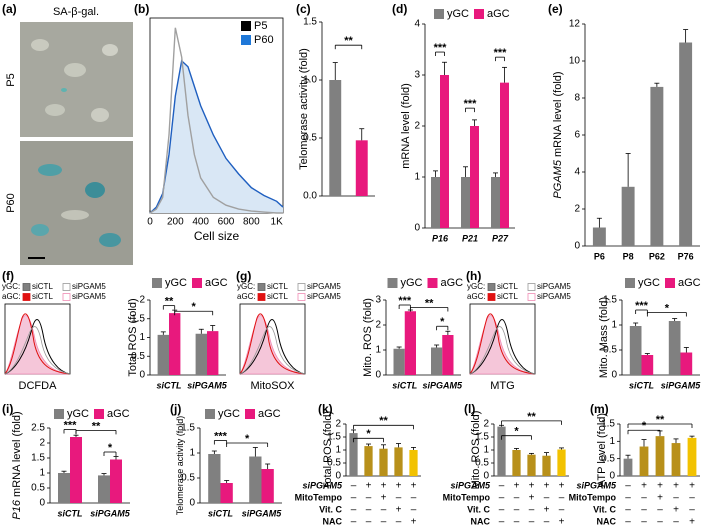  What do you see at coordinates (272, 386) in the screenshot?
I see `flow-x-label: MitoSOX` at bounding box center [272, 386].